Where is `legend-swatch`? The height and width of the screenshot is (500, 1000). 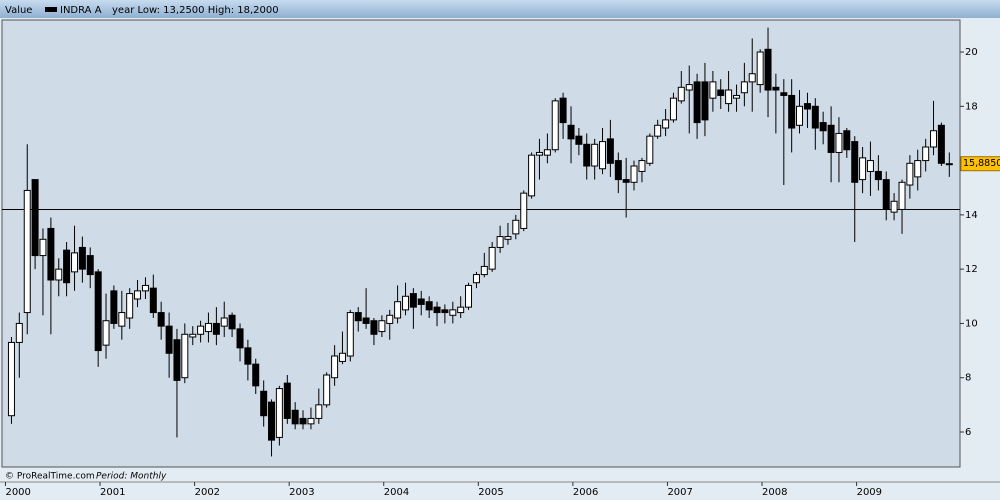
legend-swatch is located at coordinates (51, 9).